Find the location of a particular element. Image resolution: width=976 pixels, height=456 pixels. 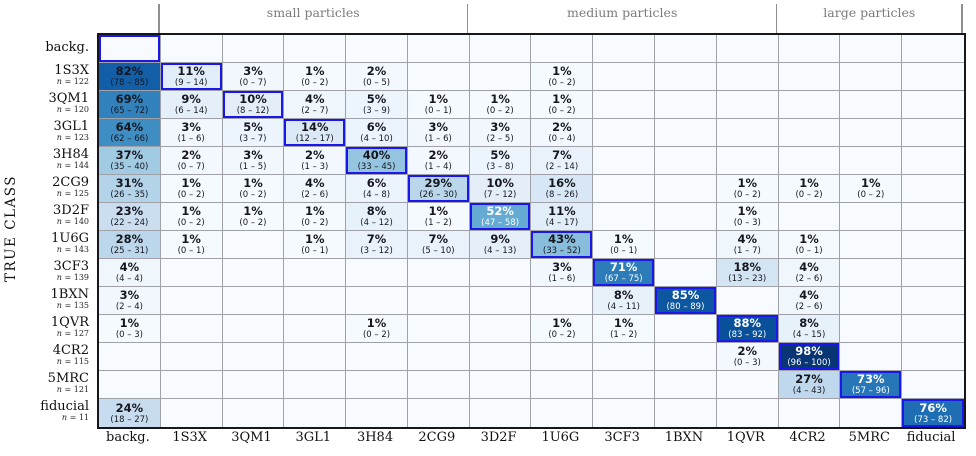

matrix-cell: 43% (33 – 52) is located at coordinates (562, 245).